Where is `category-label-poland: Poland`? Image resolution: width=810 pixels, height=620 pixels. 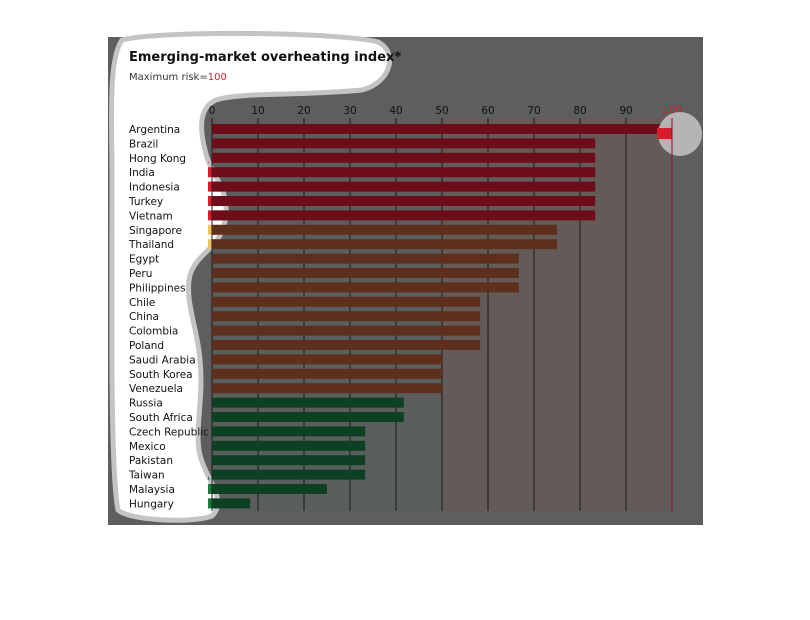 category-label-poland: Poland is located at coordinates (146, 346).